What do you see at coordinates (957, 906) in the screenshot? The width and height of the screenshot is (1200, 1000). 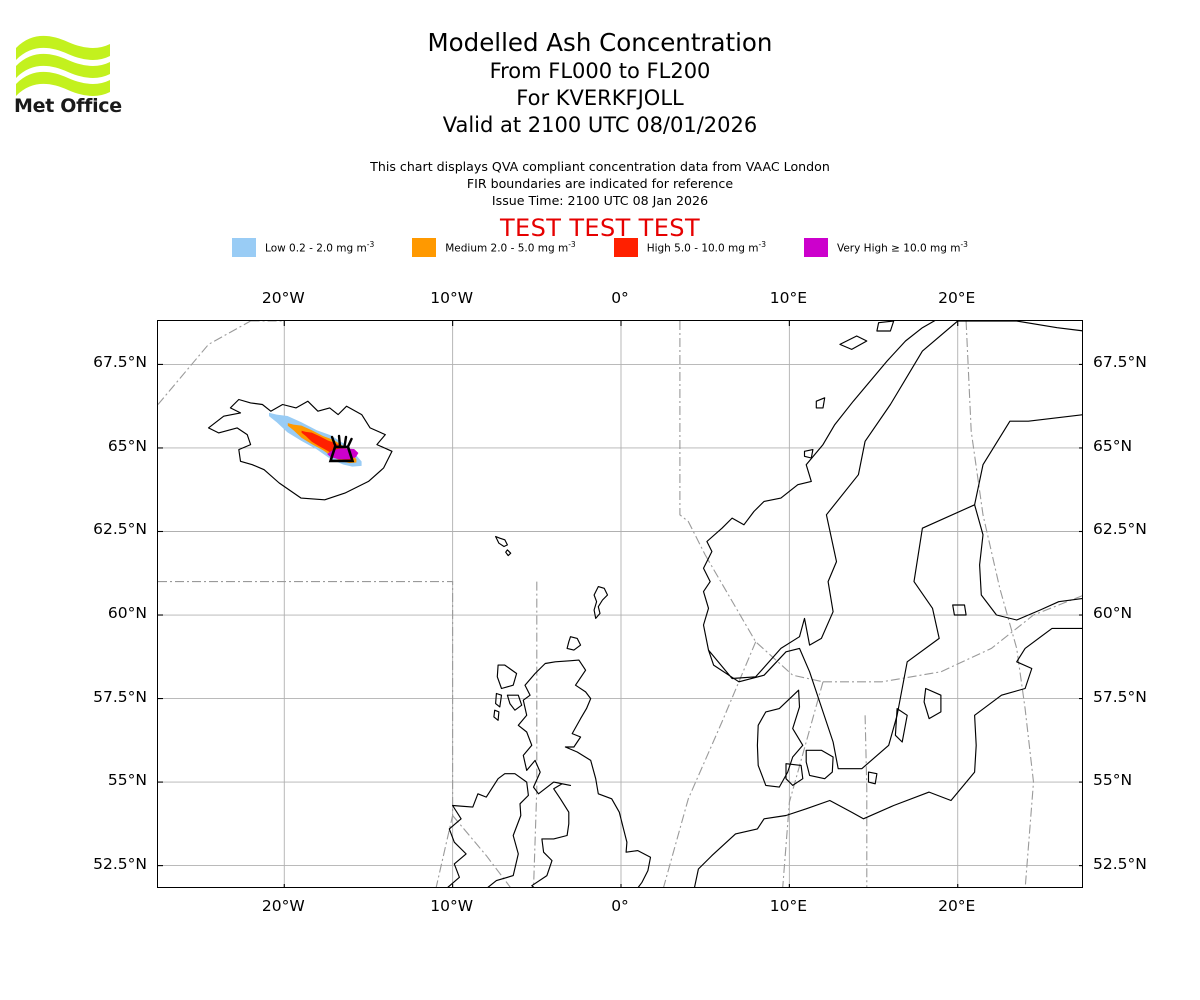 I see `lon-tick-label-bottom-4: 20°E` at bounding box center [957, 906].